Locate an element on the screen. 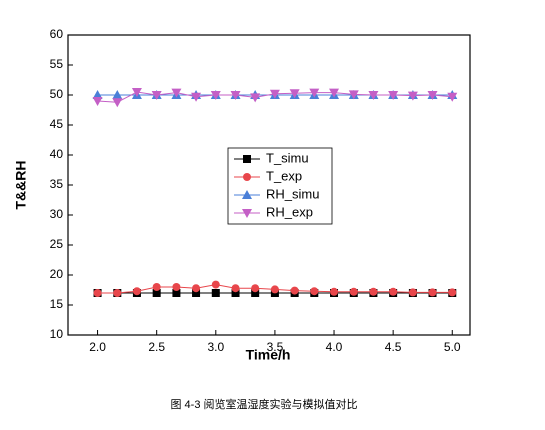 Image resolution: width=545 pixels, height=430 pixels. x-tick-label: 3.0 is located at coordinates (215, 347).